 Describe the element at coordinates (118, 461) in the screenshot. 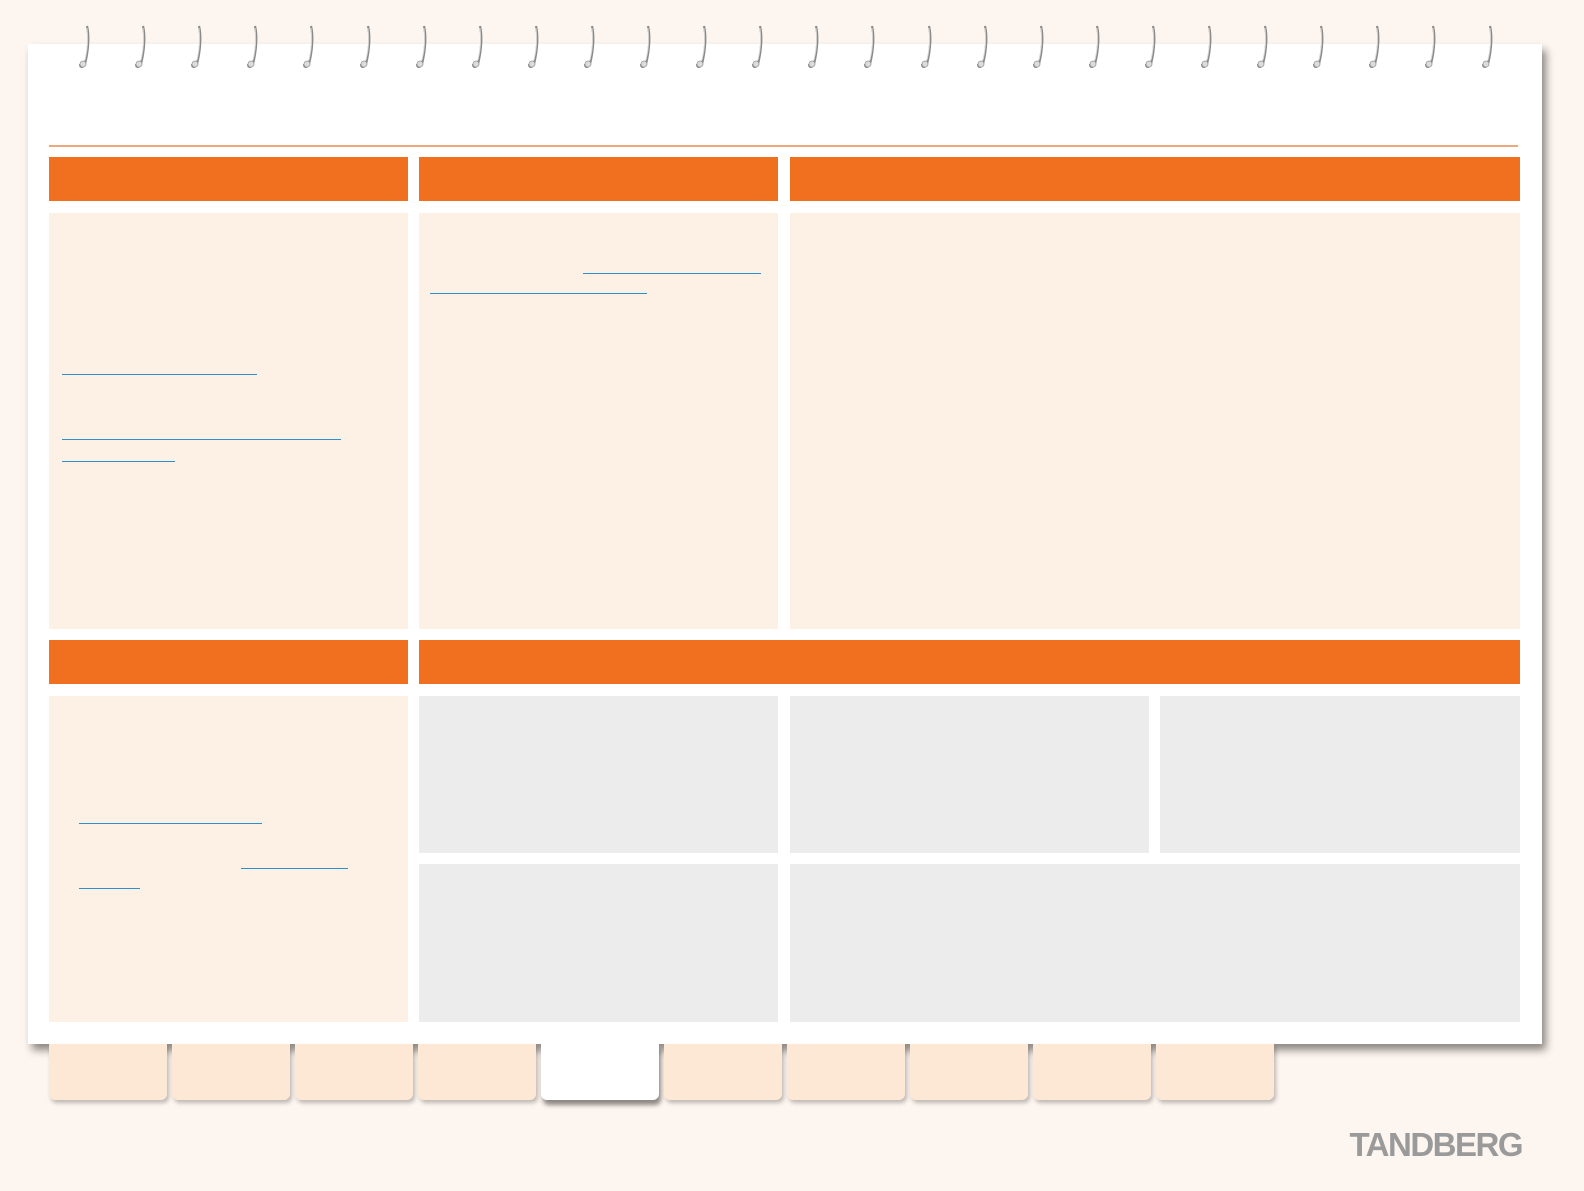

I see `link-2-continued` at that location.